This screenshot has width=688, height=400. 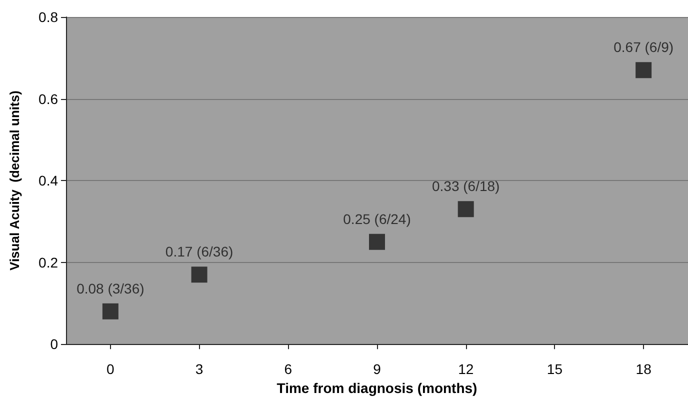 I want to click on x-tick-label: 15, so click(x=554, y=369).